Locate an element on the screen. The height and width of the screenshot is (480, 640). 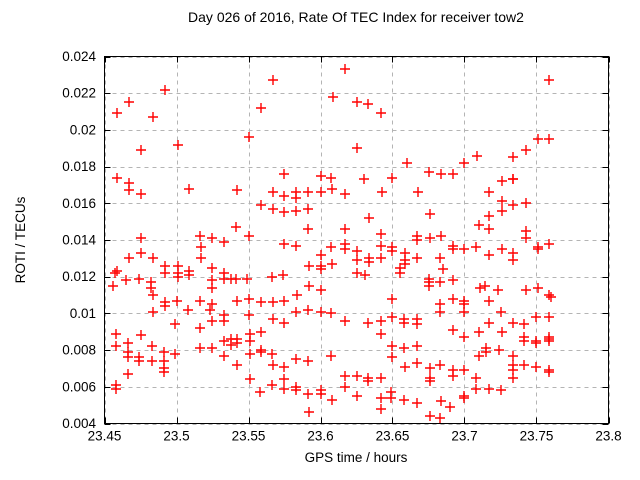
y-tick-label: 0.01 is located at coordinates (83, 313).